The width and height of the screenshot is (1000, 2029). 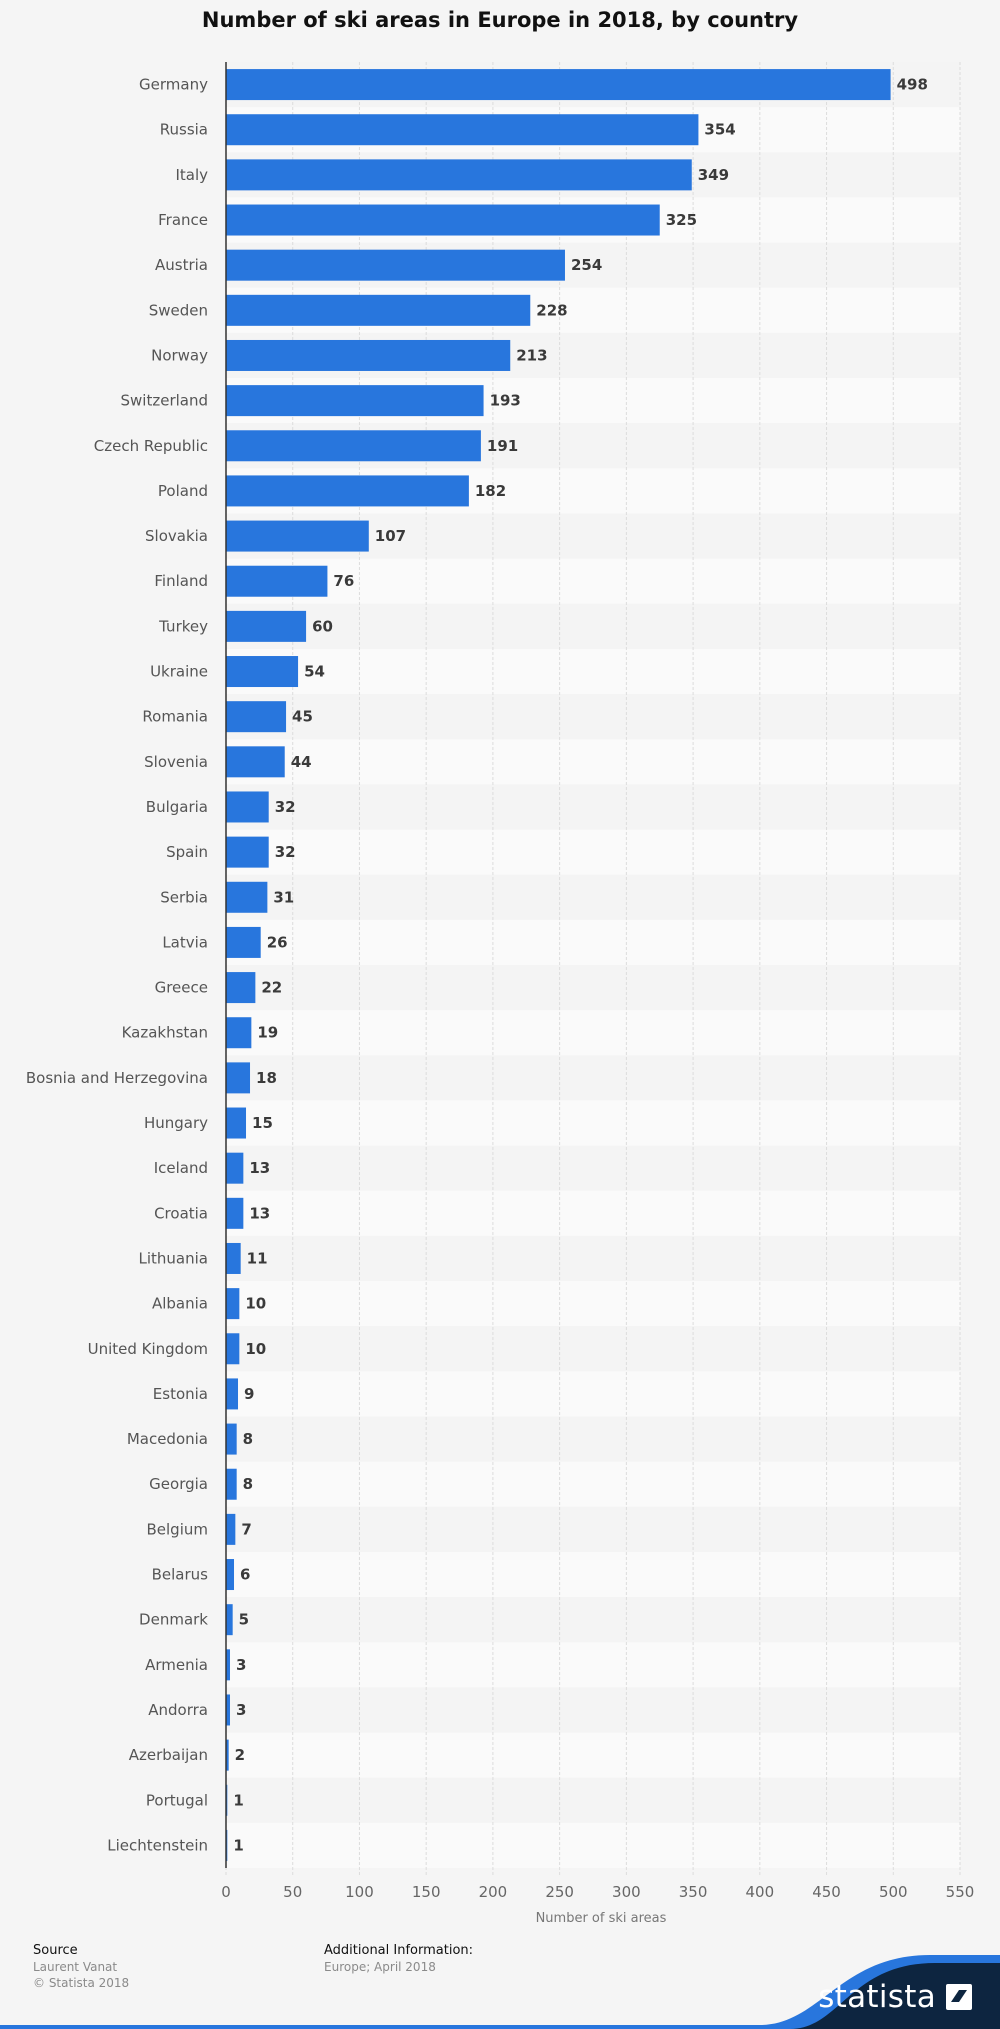 I want to click on category-label: Lithuania, so click(x=173, y=1258).